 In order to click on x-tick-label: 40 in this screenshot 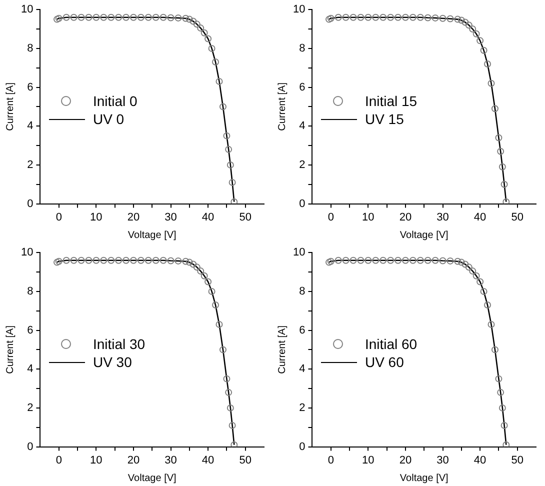, I will do `click(480, 460)`.